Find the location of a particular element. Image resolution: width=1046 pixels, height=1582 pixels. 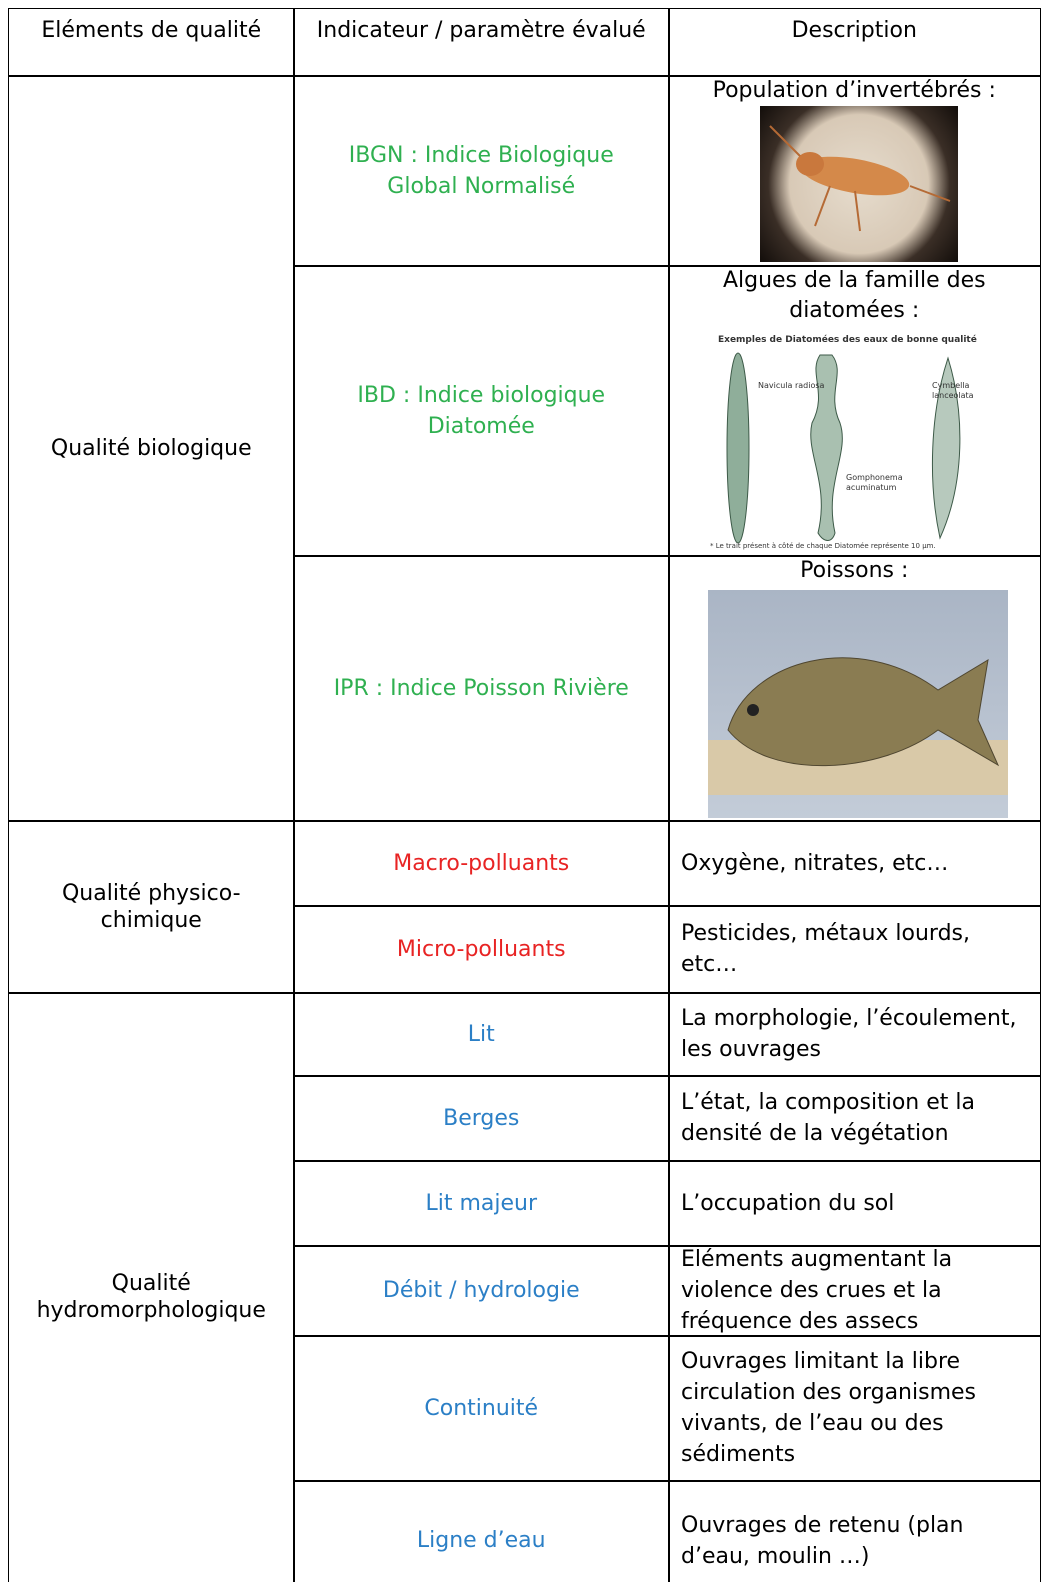

header-cell: Description is located at coordinates (854, 42).